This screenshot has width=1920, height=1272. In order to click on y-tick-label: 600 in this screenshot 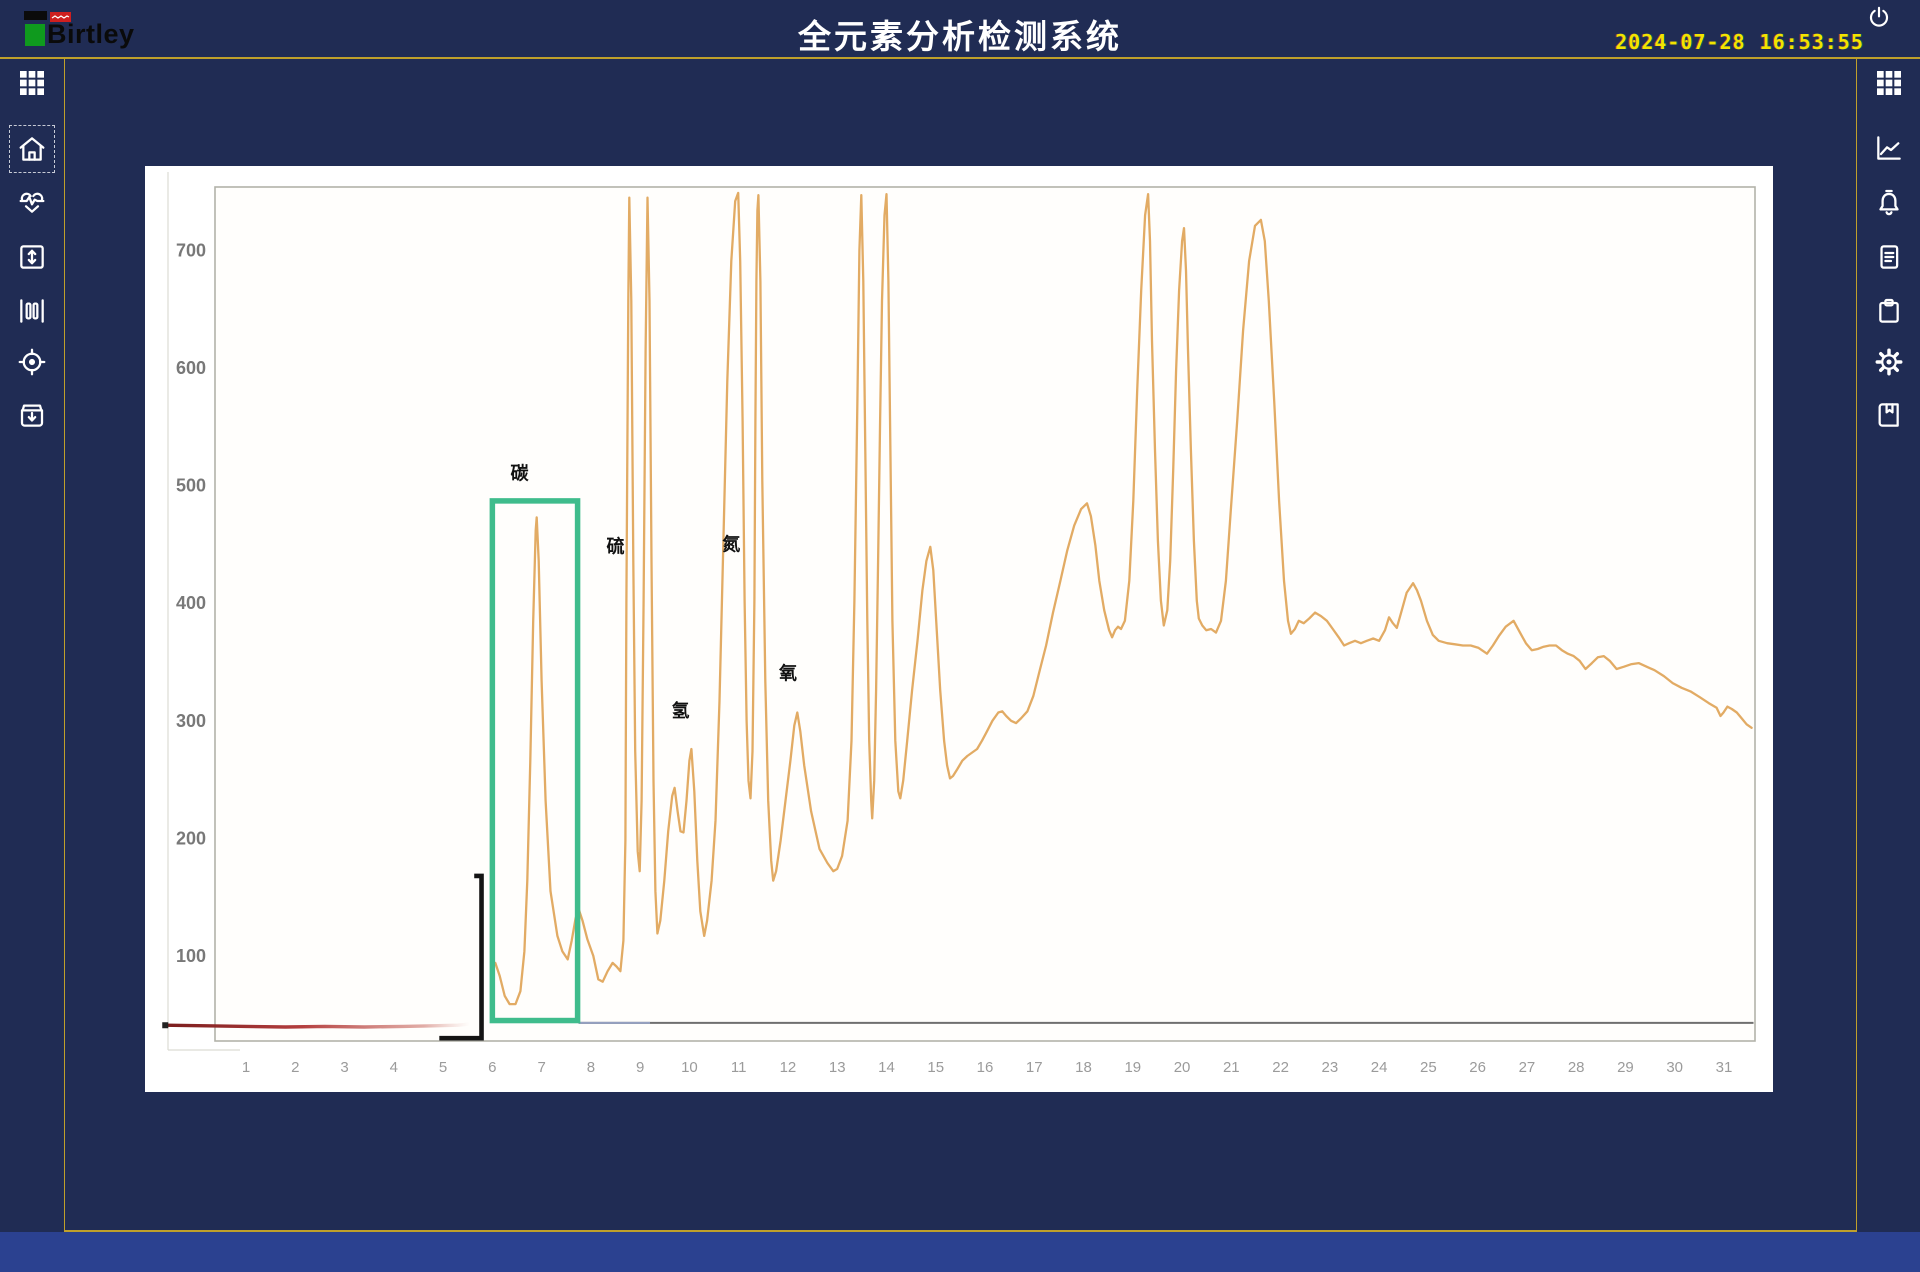, I will do `click(191, 368)`.